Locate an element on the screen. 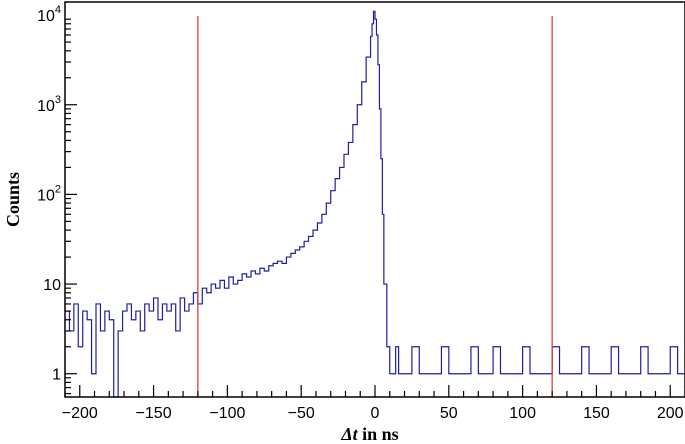 Image resolution: width=685 pixels, height=444 pixels. y-tick-label: 10² is located at coordinates (49, 193).